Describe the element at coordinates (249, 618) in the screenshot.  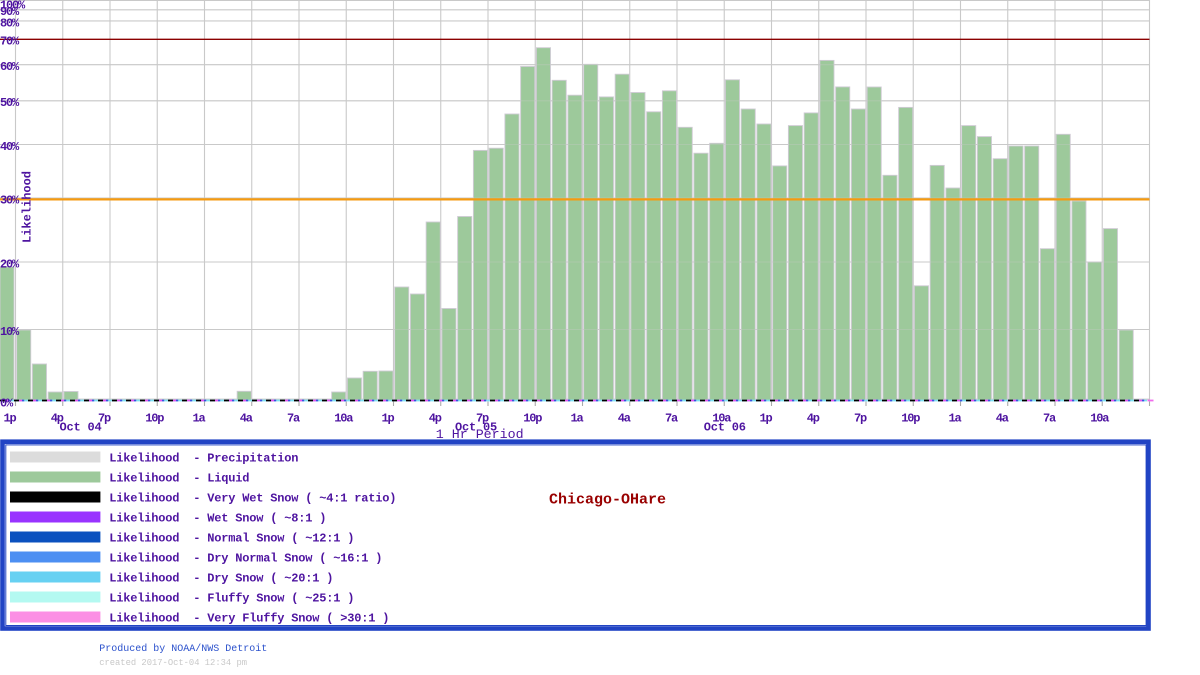
I see `svg-text:Likelihood - Very Fluffy Snow: Likelihood - Very Fluffy Snow ( >30:1 )` at that location.